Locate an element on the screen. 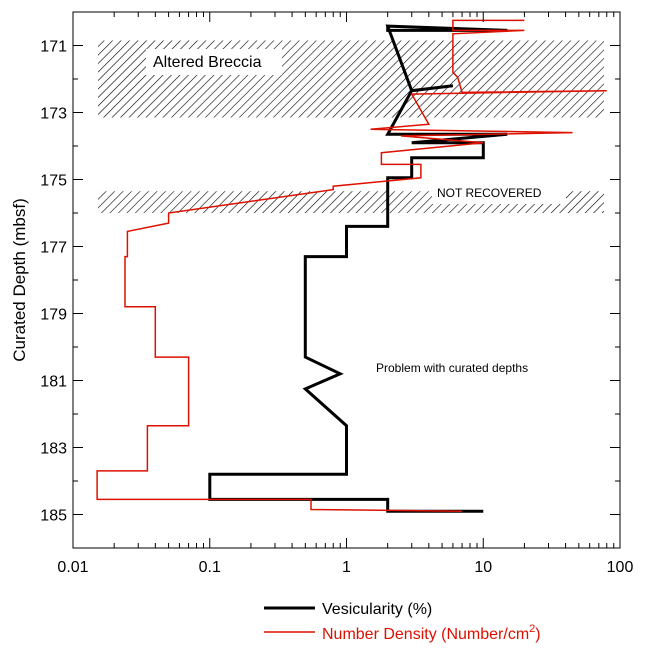  y-axis-title: Curated Depth (mbsf) is located at coordinates (19, 279).